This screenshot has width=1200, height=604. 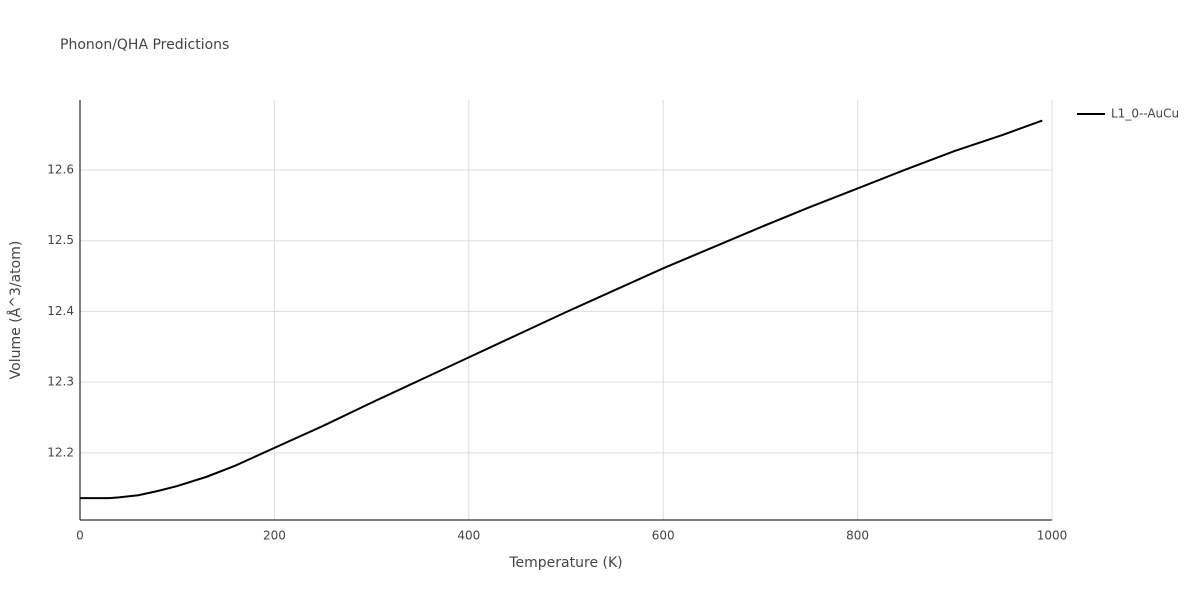 I want to click on x-axis-label: Temperature (K), so click(x=565, y=563).